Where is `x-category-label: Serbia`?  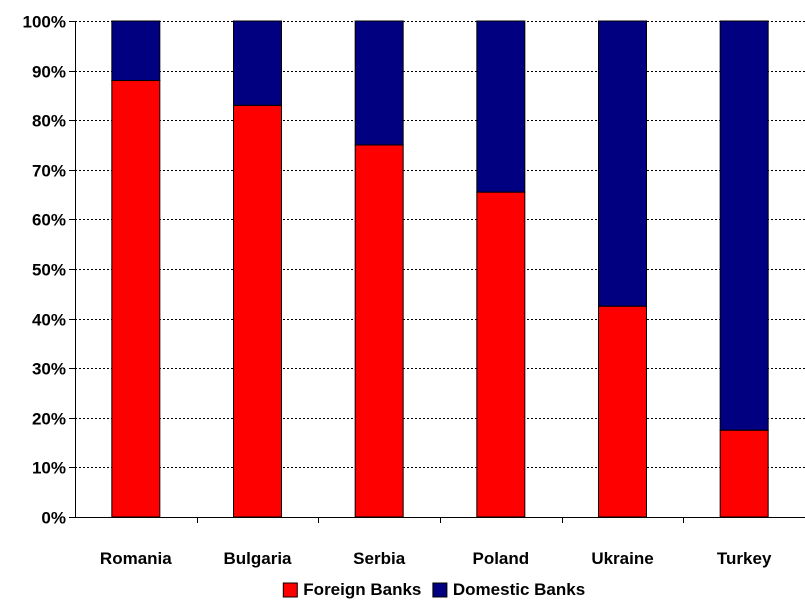
x-category-label: Serbia is located at coordinates (379, 558).